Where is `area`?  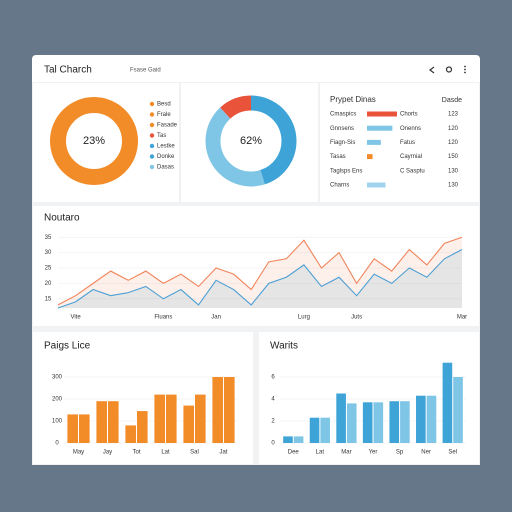 area is located at coordinates (260, 278).